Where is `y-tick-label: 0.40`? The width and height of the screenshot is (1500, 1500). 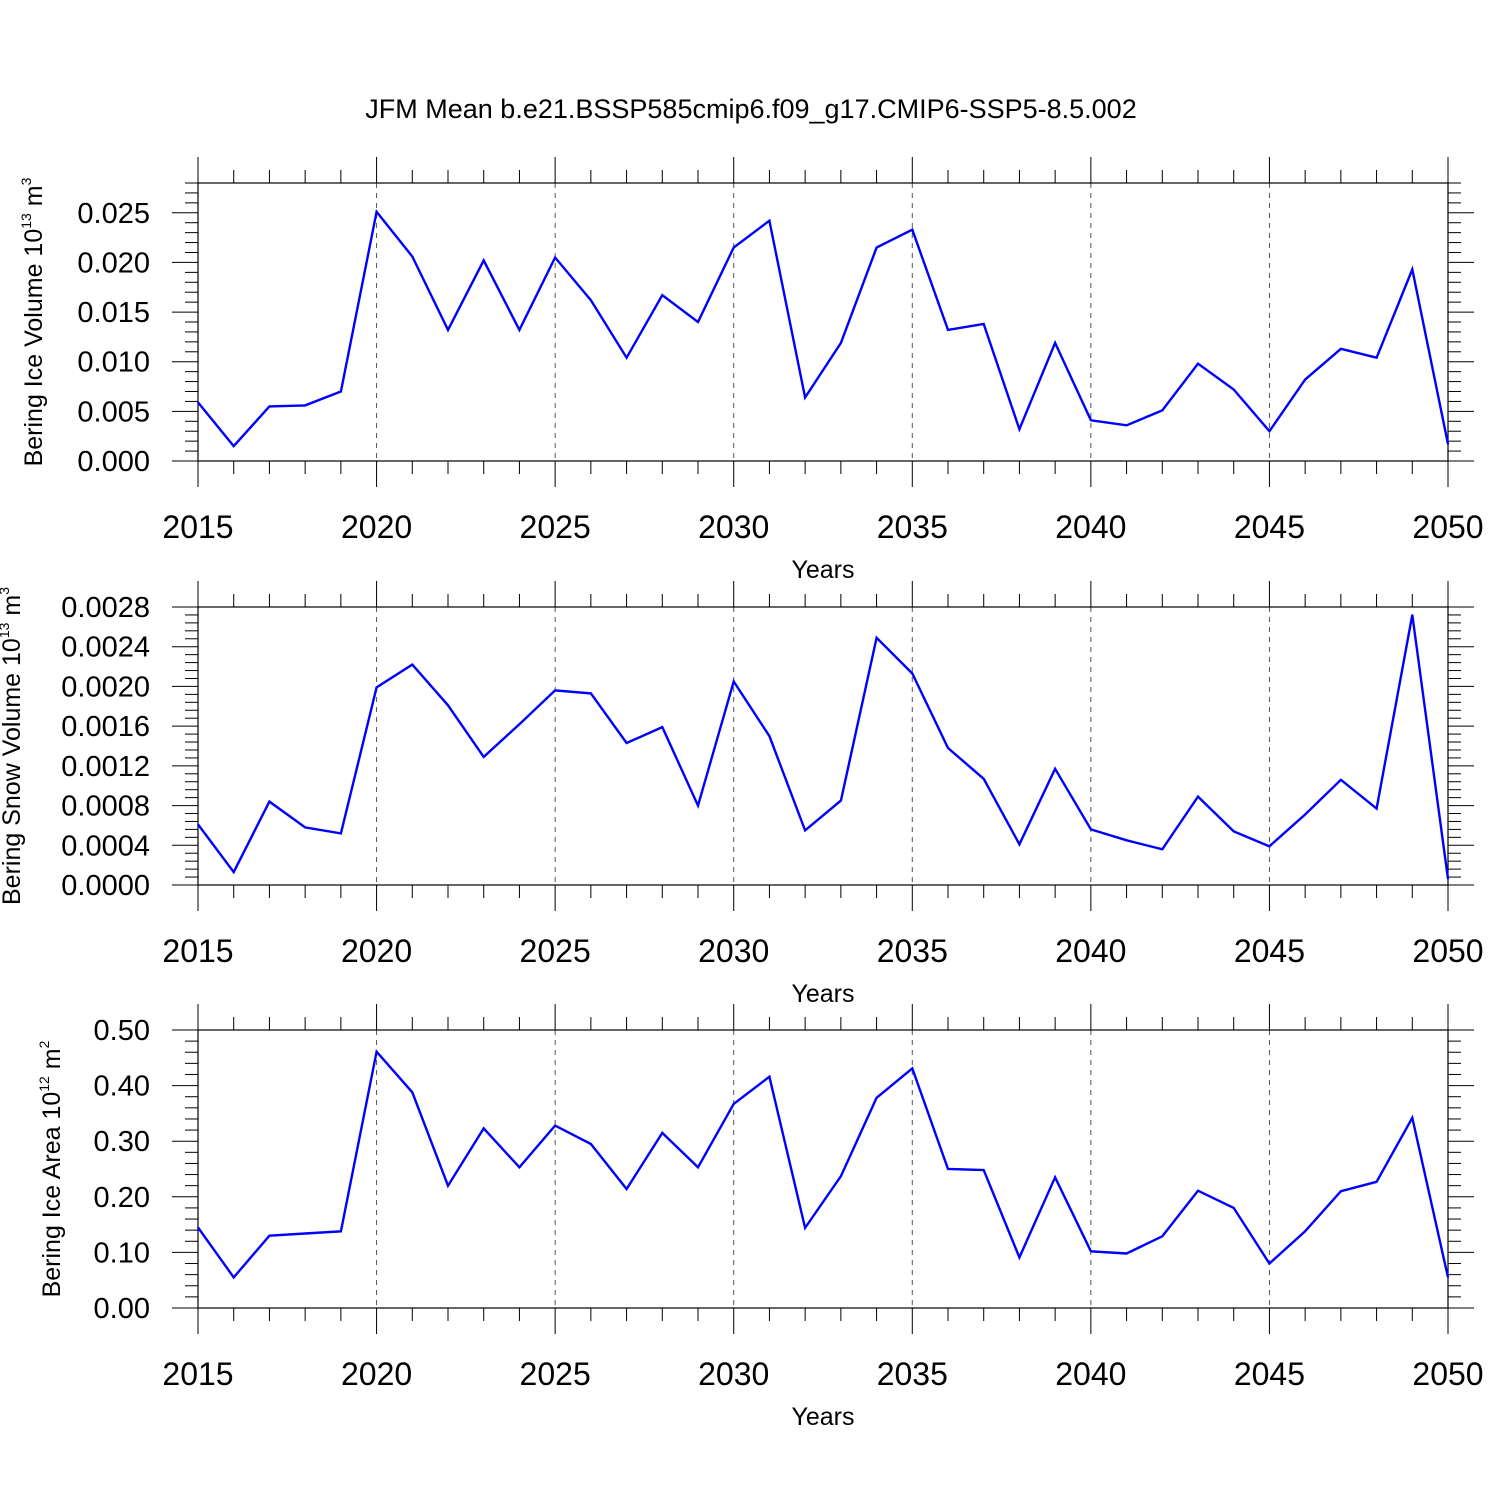 y-tick-label: 0.40 is located at coordinates (122, 1087).